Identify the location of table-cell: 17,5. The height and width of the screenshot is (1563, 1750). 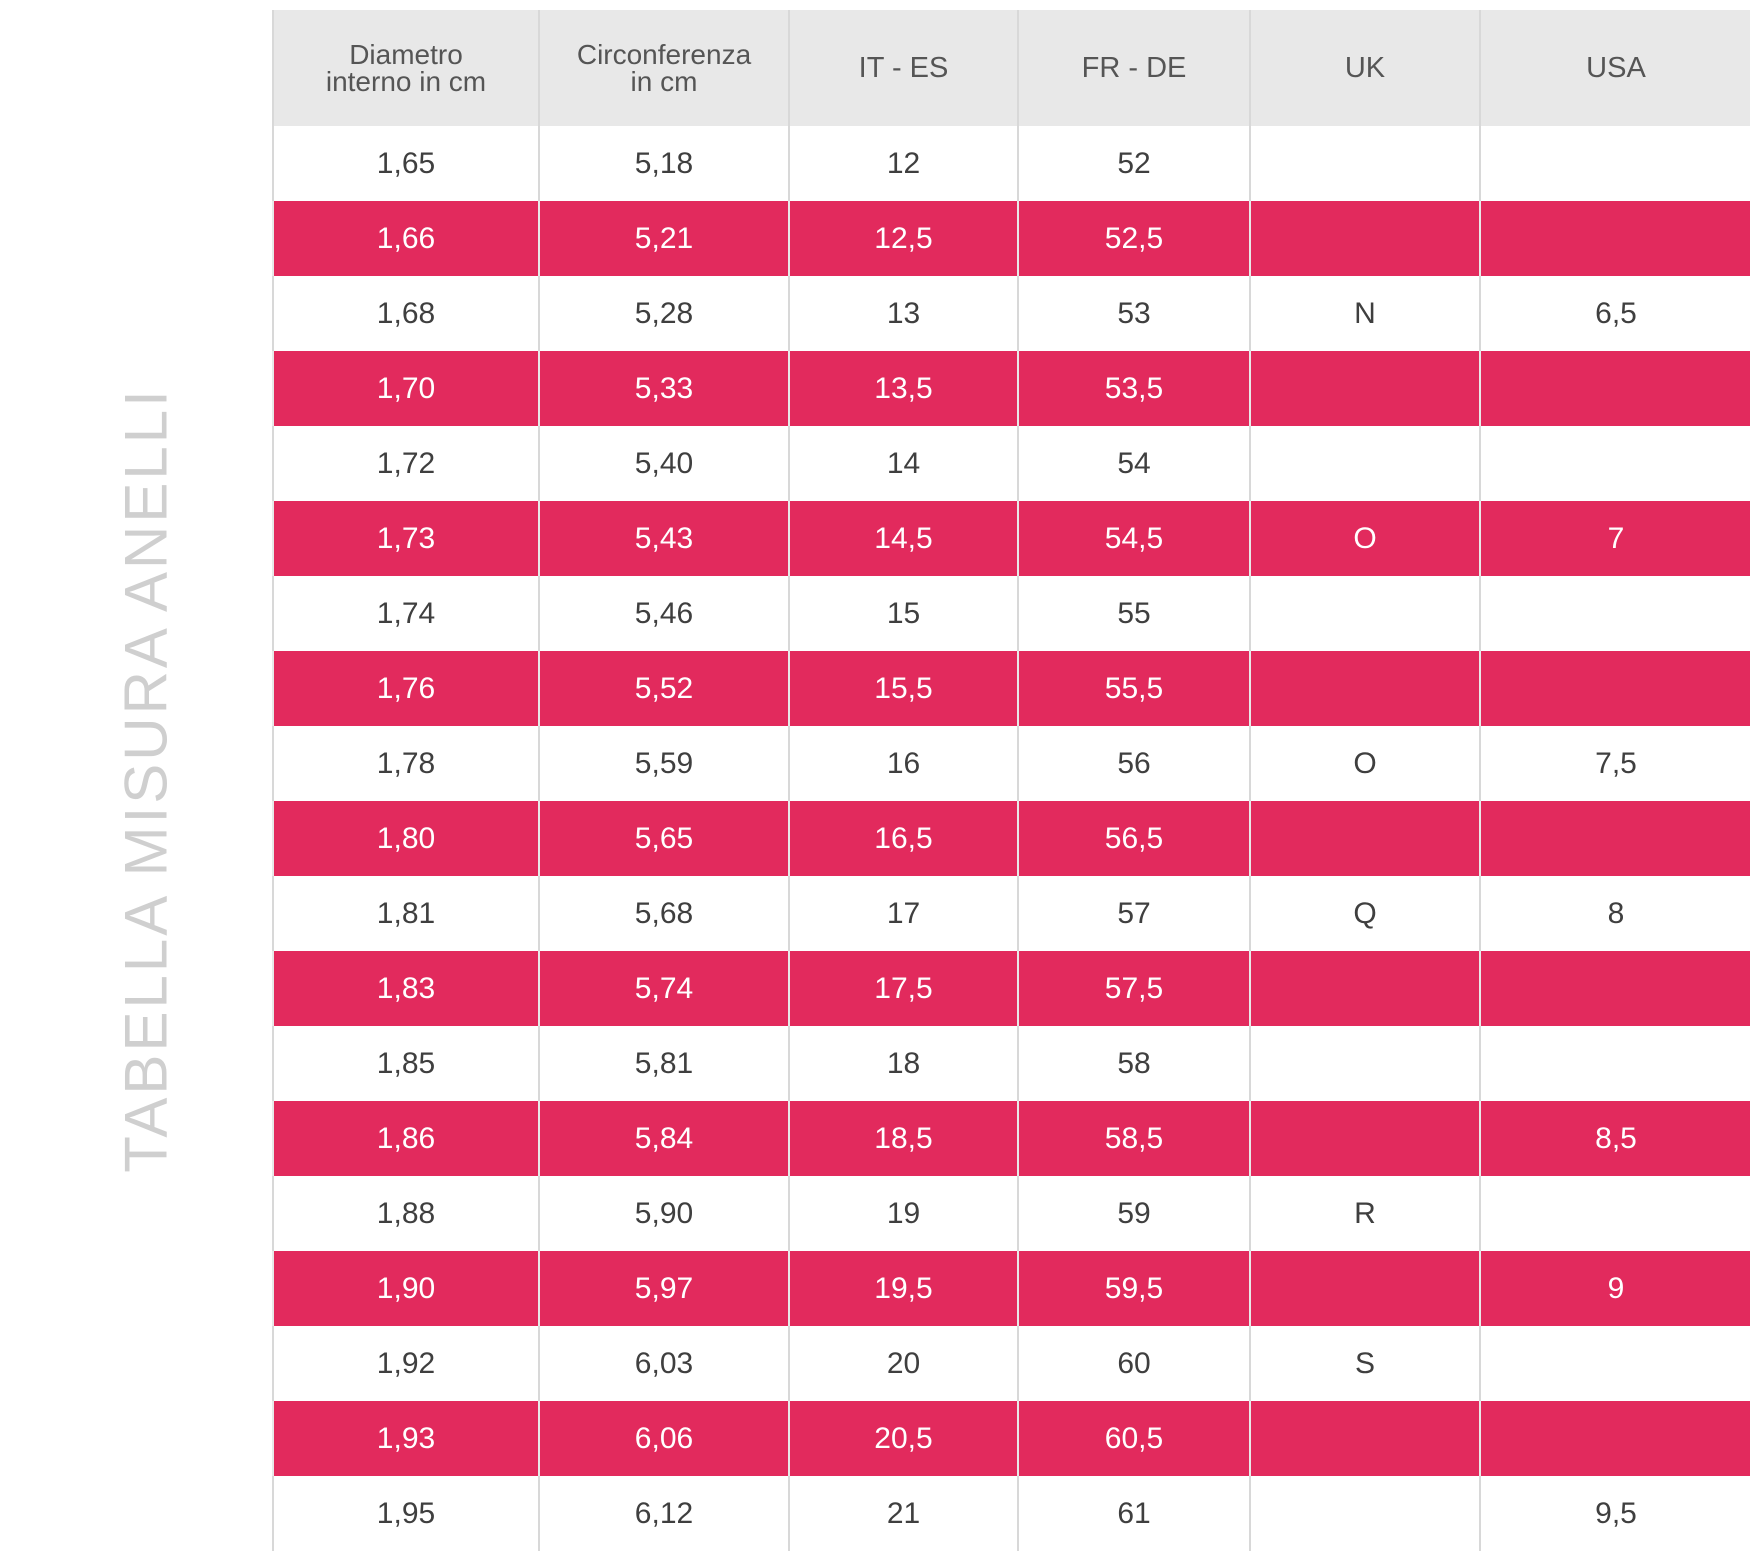
(903, 988).